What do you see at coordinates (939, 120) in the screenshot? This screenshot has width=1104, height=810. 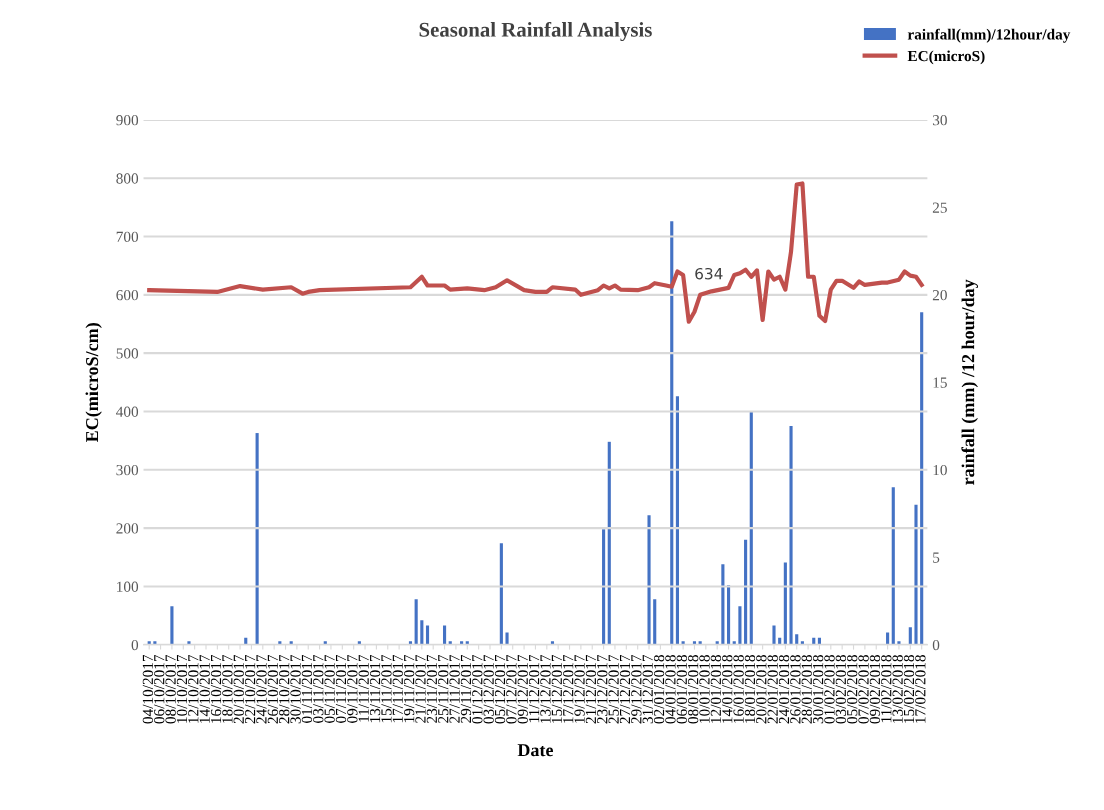 I see `y2-tick-label: 30` at bounding box center [939, 120].